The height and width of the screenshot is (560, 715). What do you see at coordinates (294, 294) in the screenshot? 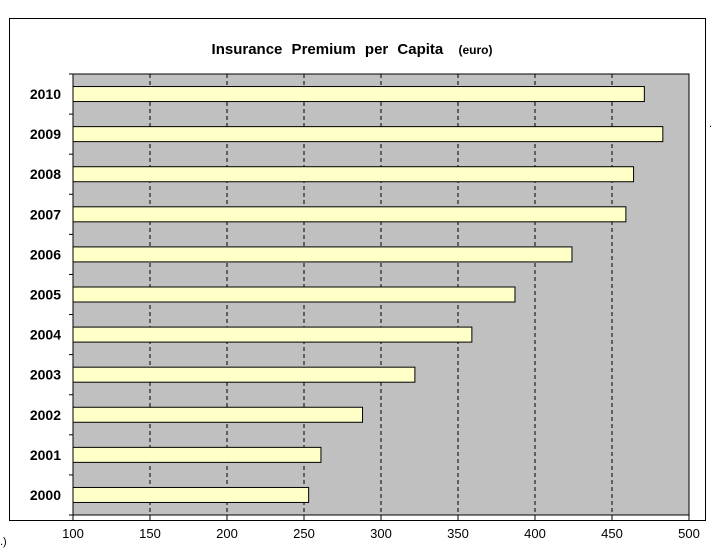
I see `bar-2005` at bounding box center [294, 294].